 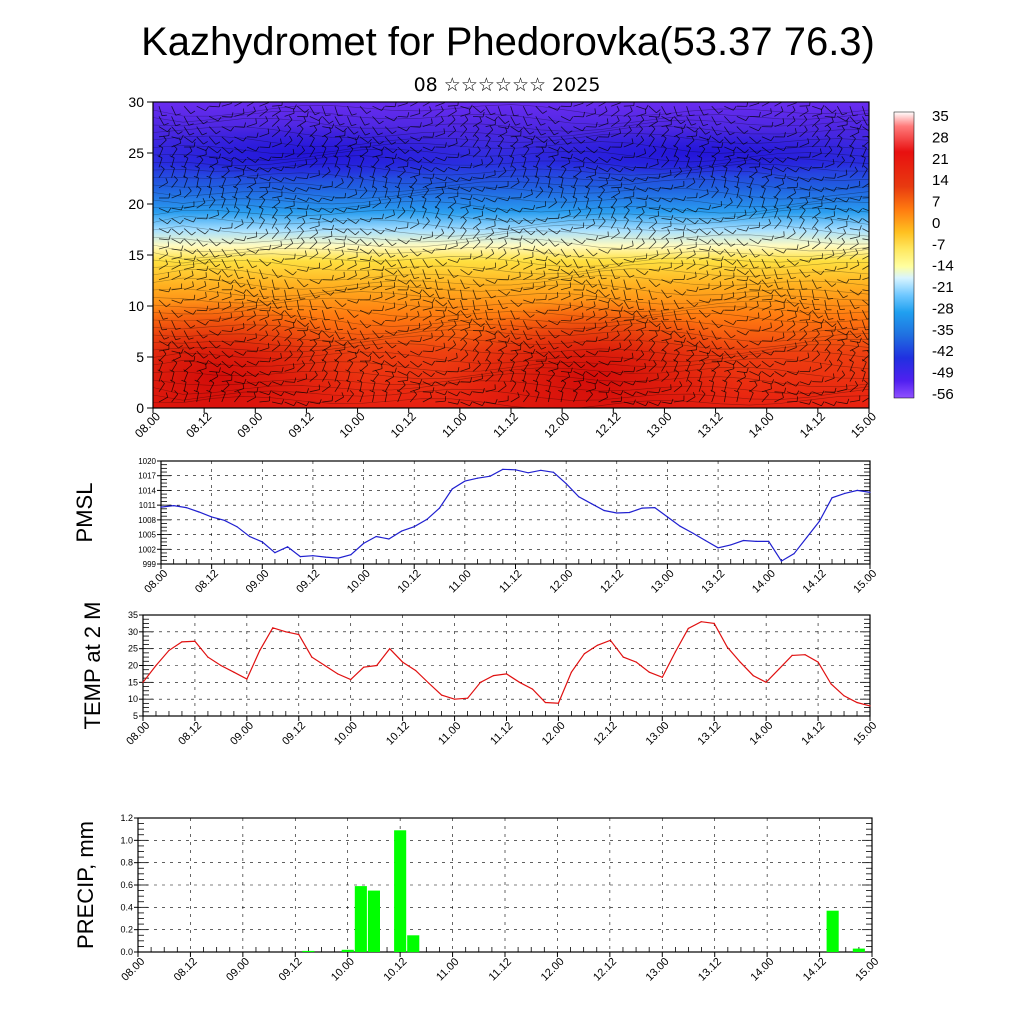 I want to click on colorbar-label: 14, so click(x=940, y=180).